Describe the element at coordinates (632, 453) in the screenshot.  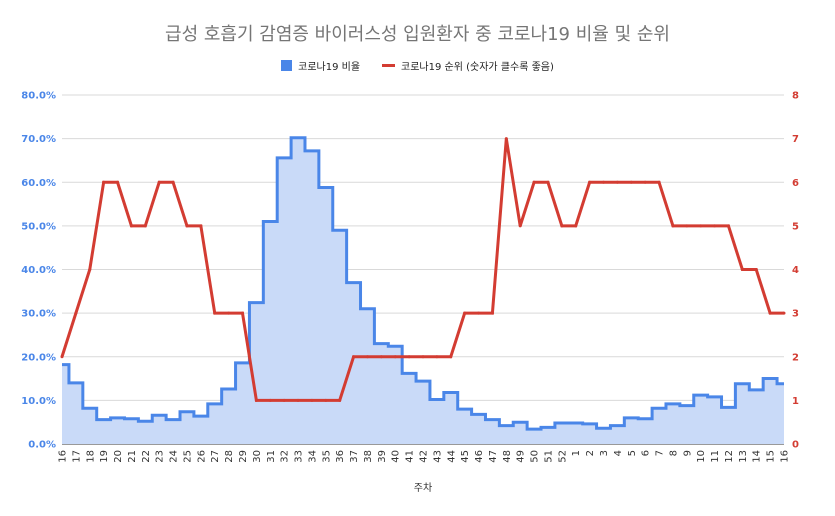
I see `x-tick-label: 5` at that location.